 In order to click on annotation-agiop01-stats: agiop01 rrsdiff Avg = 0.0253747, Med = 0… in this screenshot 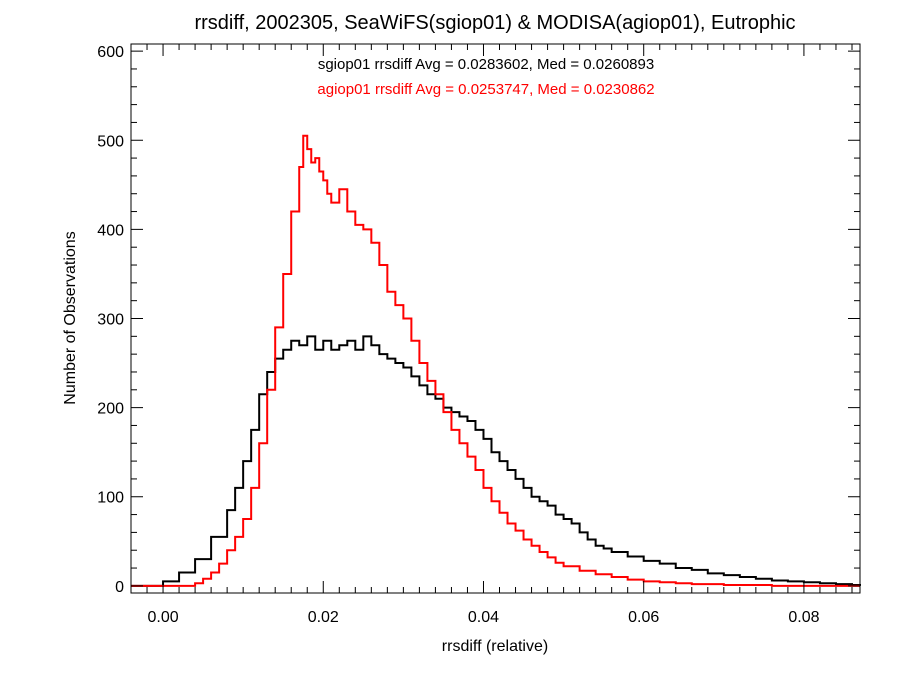, I will do `click(485, 89)`.